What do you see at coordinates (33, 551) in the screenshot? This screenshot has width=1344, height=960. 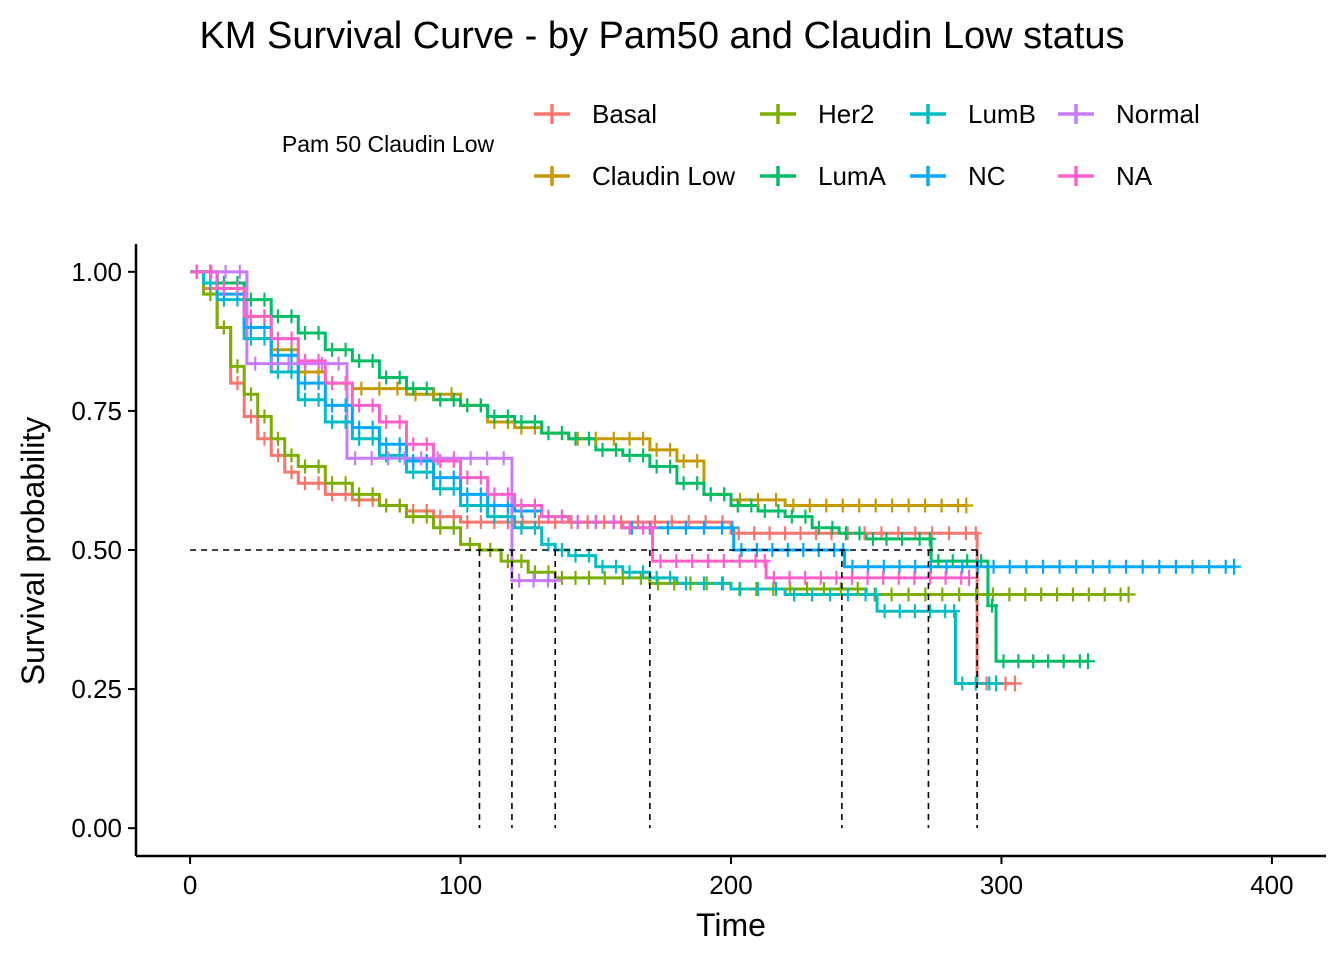 I see `y-axis-label: Survival probability` at bounding box center [33, 551].